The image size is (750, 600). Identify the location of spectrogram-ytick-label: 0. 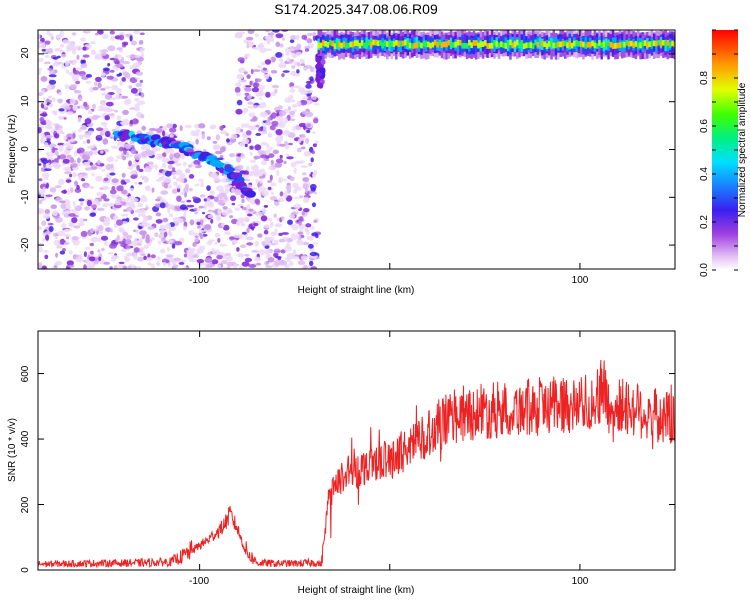
(25, 149).